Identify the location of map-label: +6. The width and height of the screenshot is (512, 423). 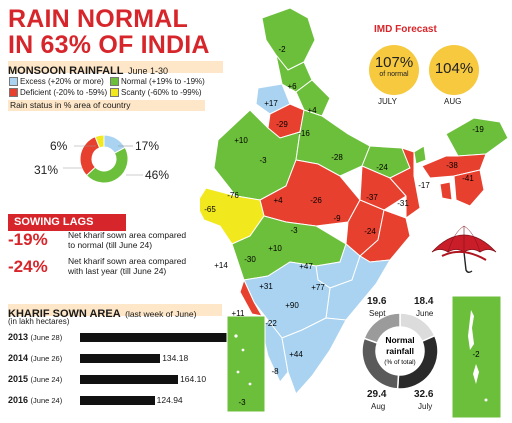
(292, 86).